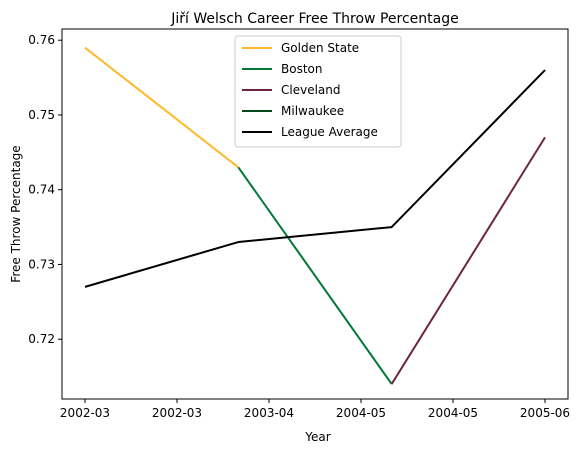 Image resolution: width=582 pixels, height=454 pixels. What do you see at coordinates (41, 115) in the screenshot?
I see `y-tick-label: 0.75` at bounding box center [41, 115].